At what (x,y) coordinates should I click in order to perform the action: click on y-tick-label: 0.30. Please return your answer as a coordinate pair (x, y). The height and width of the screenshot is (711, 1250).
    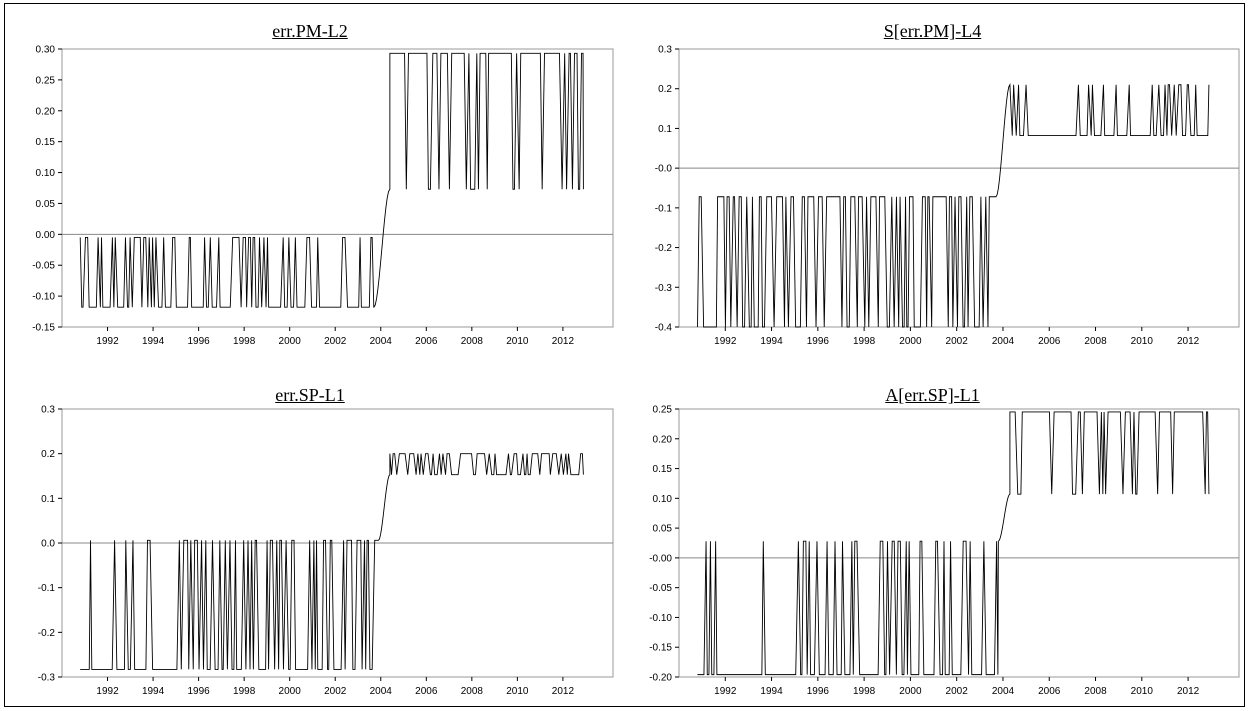
    Looking at the image, I should click on (46, 50).